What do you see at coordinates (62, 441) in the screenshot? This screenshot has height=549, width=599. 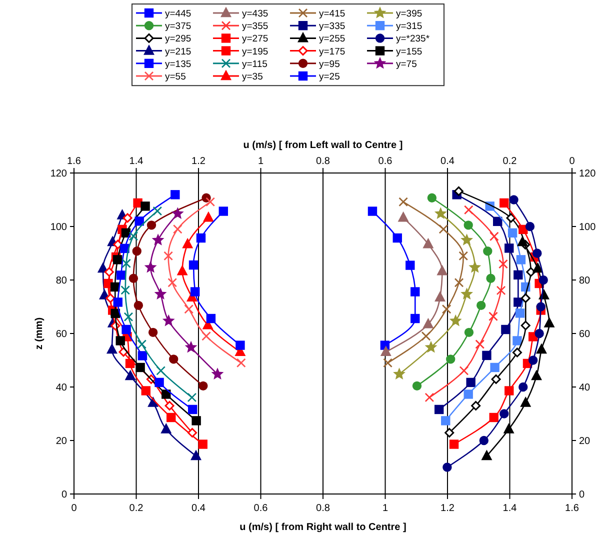 I see `y-tick-label: 20` at bounding box center [62, 441].